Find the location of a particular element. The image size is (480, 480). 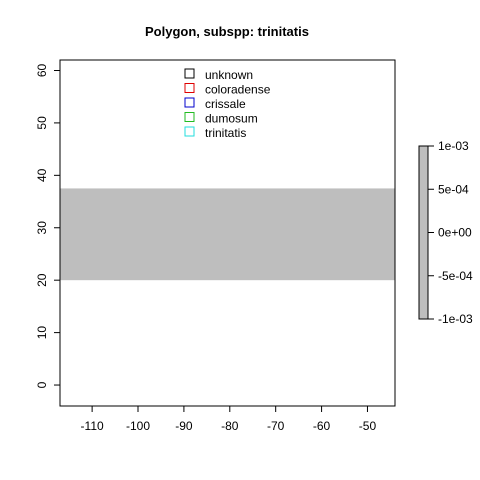

y-tick-label: 10 is located at coordinates (42, 333).